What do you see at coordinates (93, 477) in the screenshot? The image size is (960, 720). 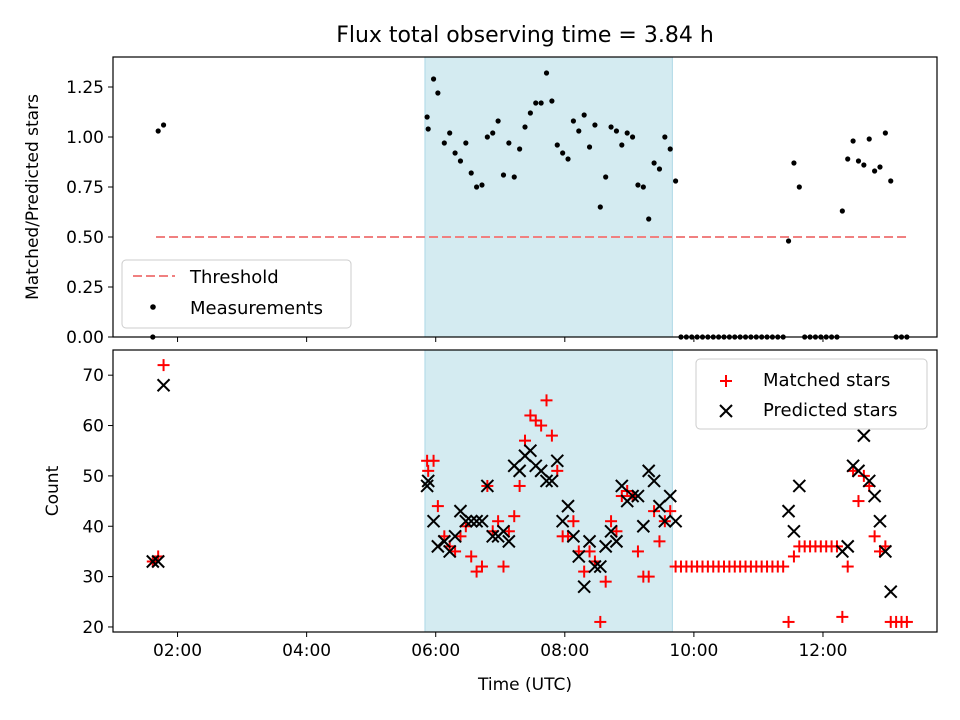 I see `y-tick-label: 50` at bounding box center [93, 477].